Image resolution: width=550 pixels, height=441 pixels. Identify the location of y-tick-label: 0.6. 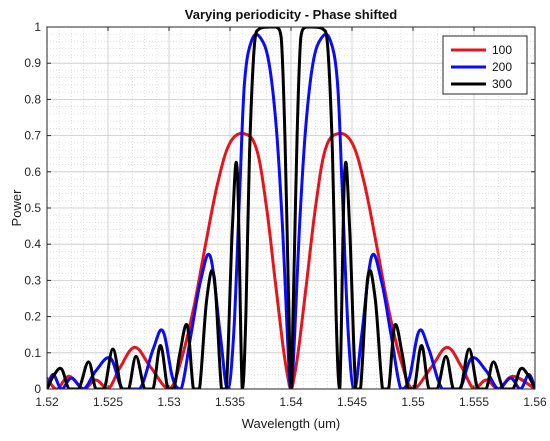
(32, 172).